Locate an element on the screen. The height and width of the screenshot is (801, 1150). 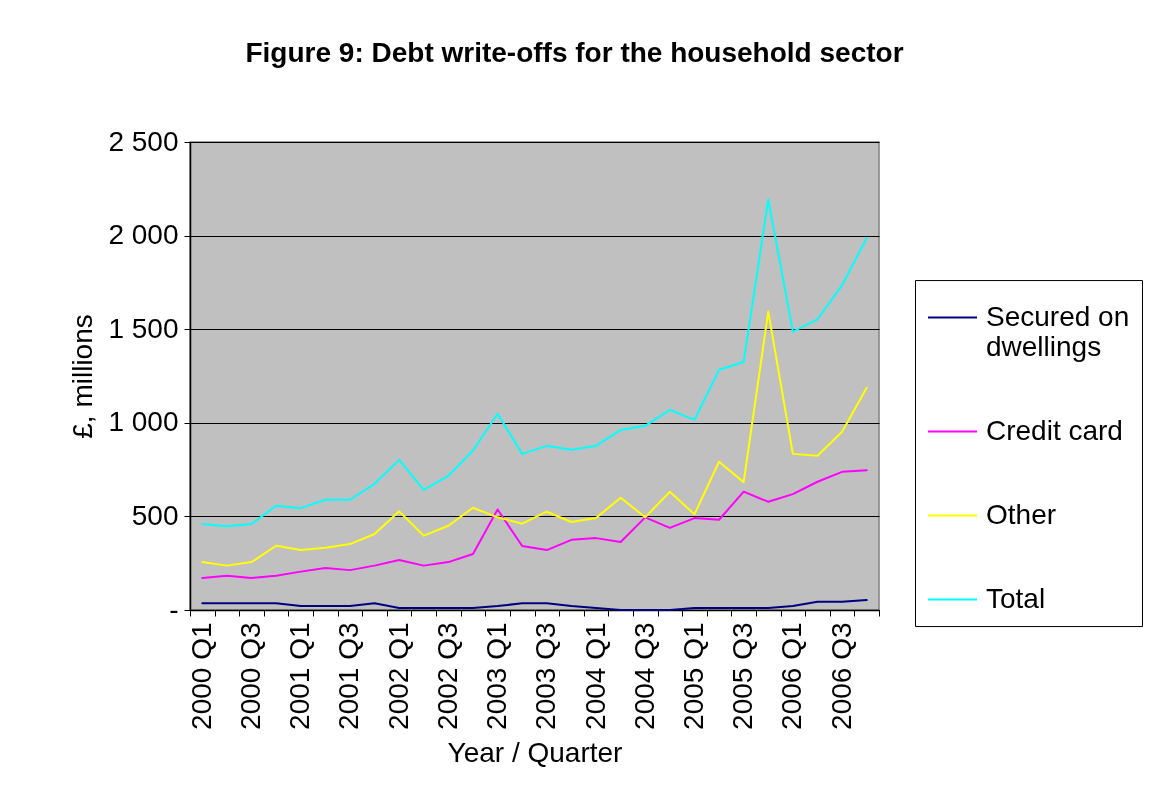
x-tick-label: 2003 Q1 is located at coordinates (497, 676).